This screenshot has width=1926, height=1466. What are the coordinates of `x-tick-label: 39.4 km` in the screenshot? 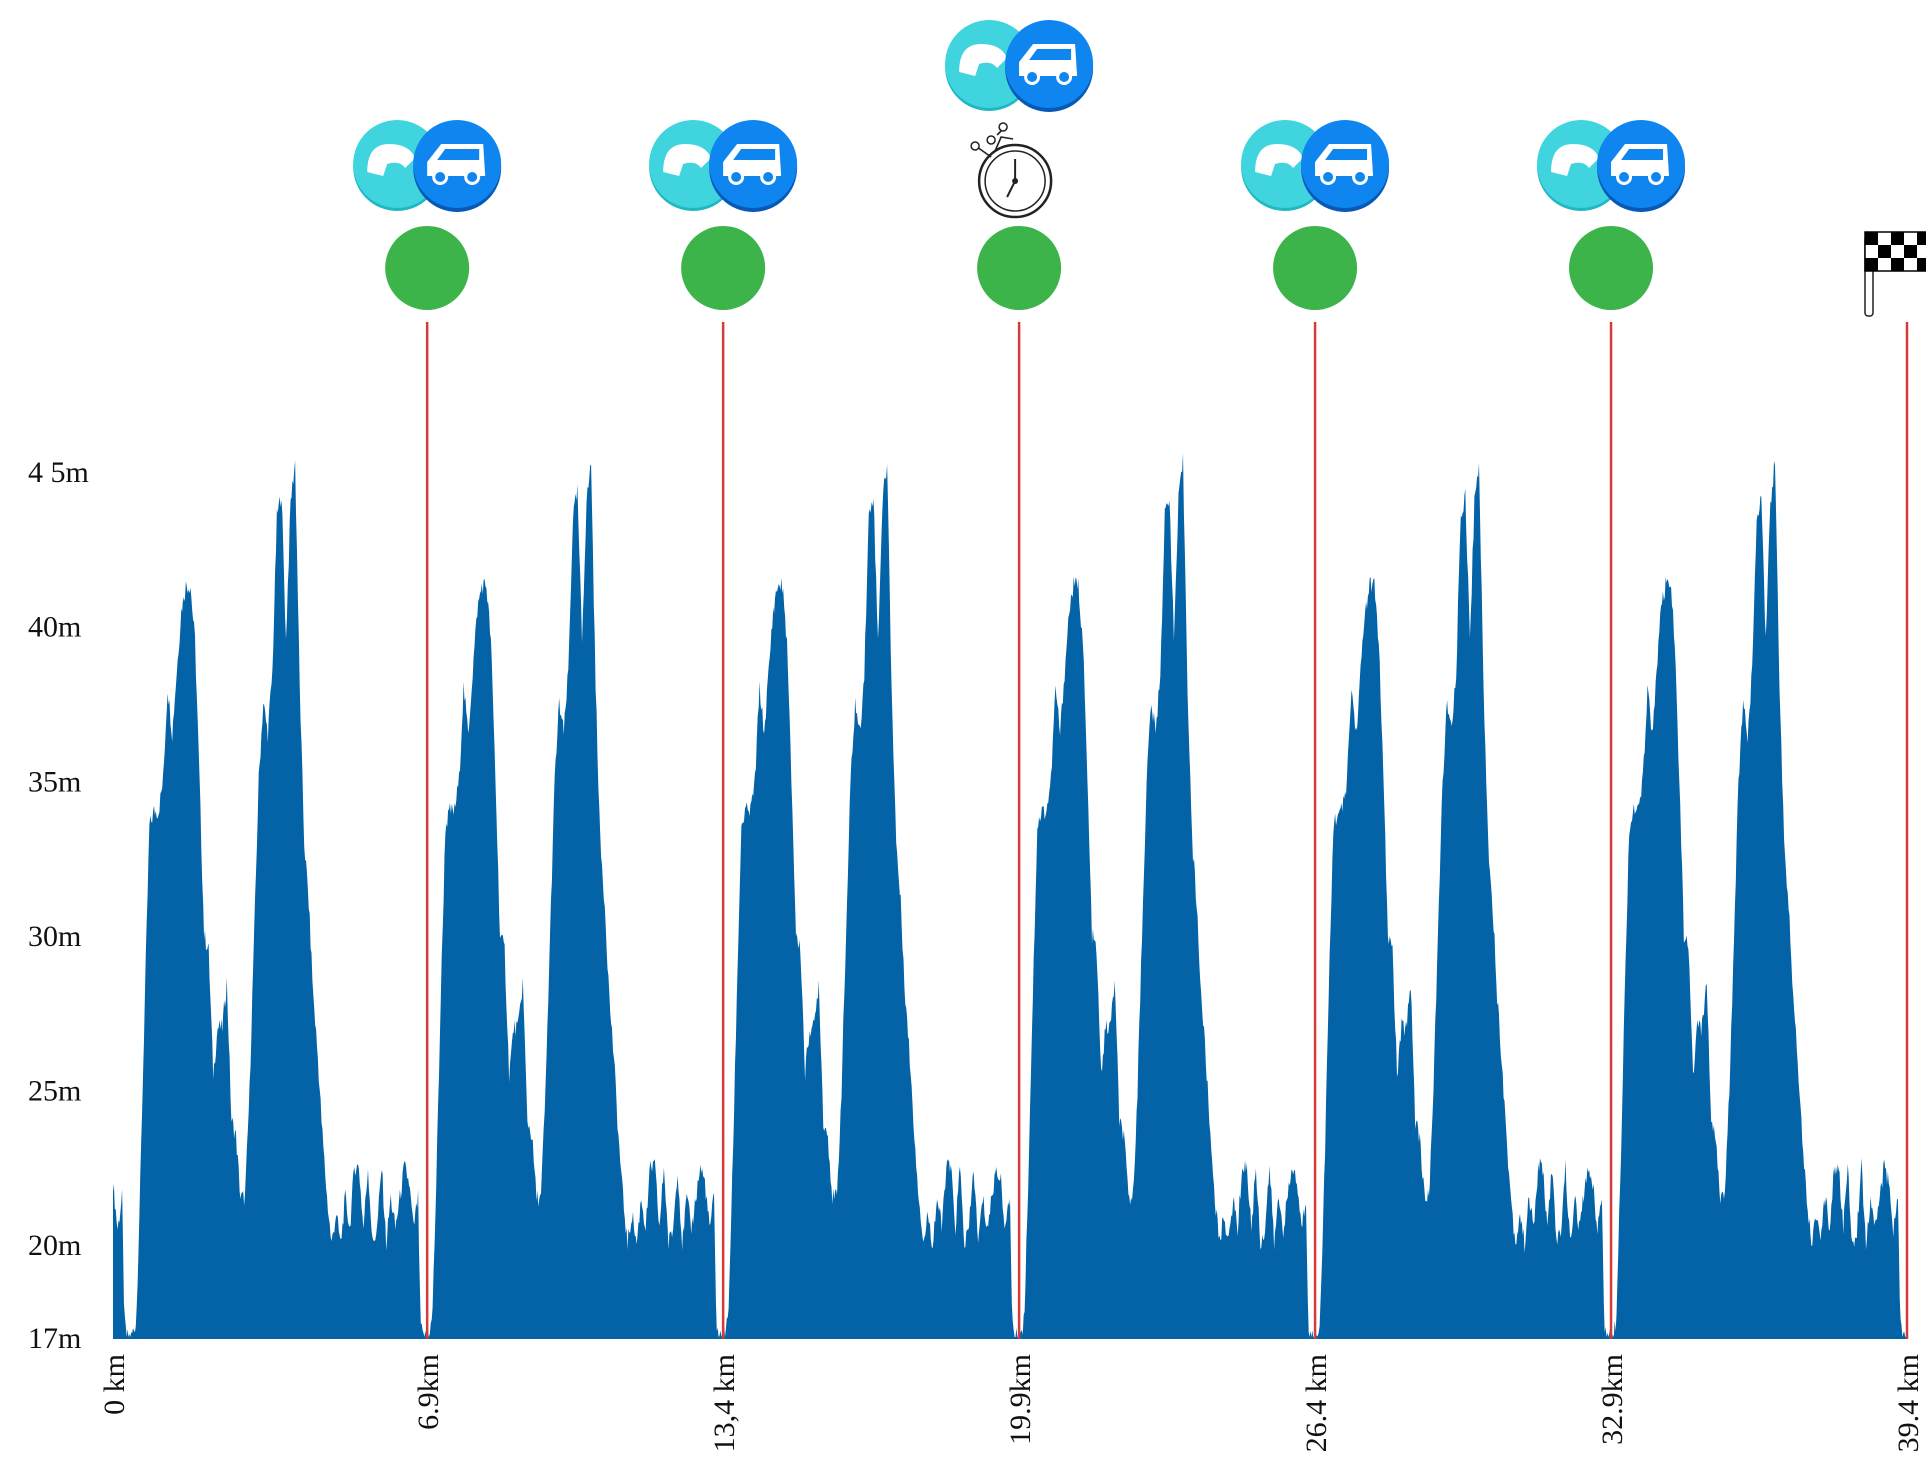 It's located at (1908, 1403).